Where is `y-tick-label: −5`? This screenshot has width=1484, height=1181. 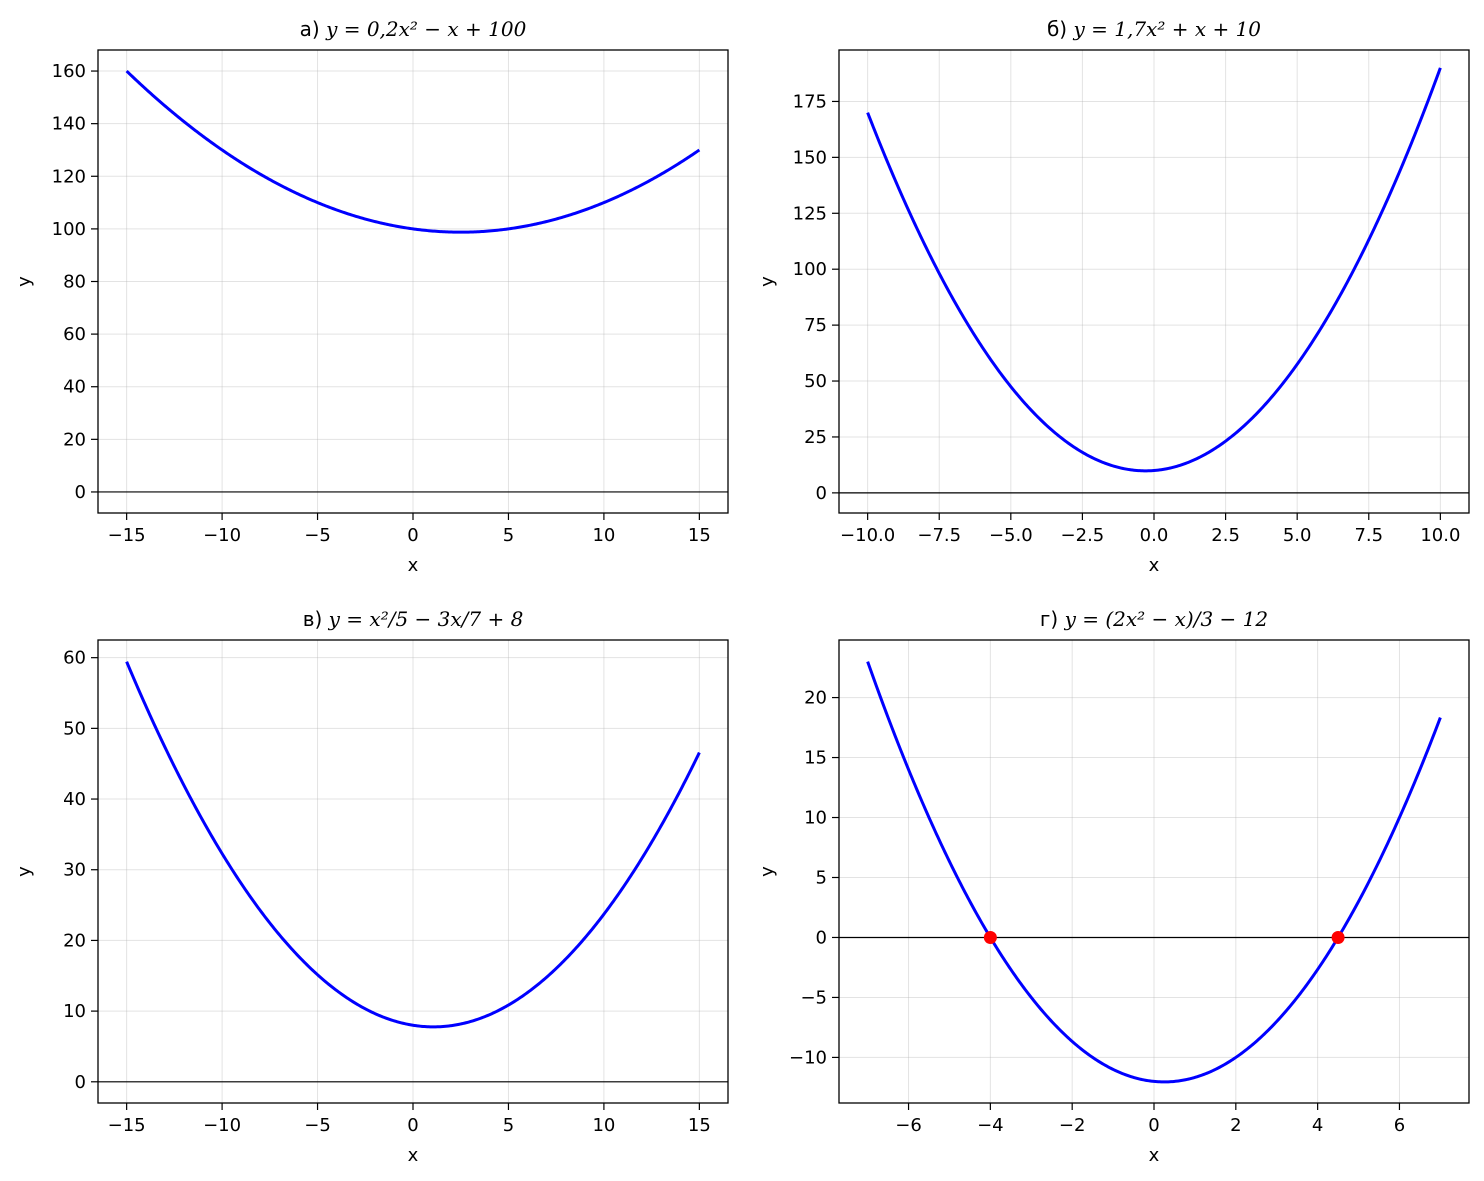 y-tick-label: −5 is located at coordinates (813, 997).